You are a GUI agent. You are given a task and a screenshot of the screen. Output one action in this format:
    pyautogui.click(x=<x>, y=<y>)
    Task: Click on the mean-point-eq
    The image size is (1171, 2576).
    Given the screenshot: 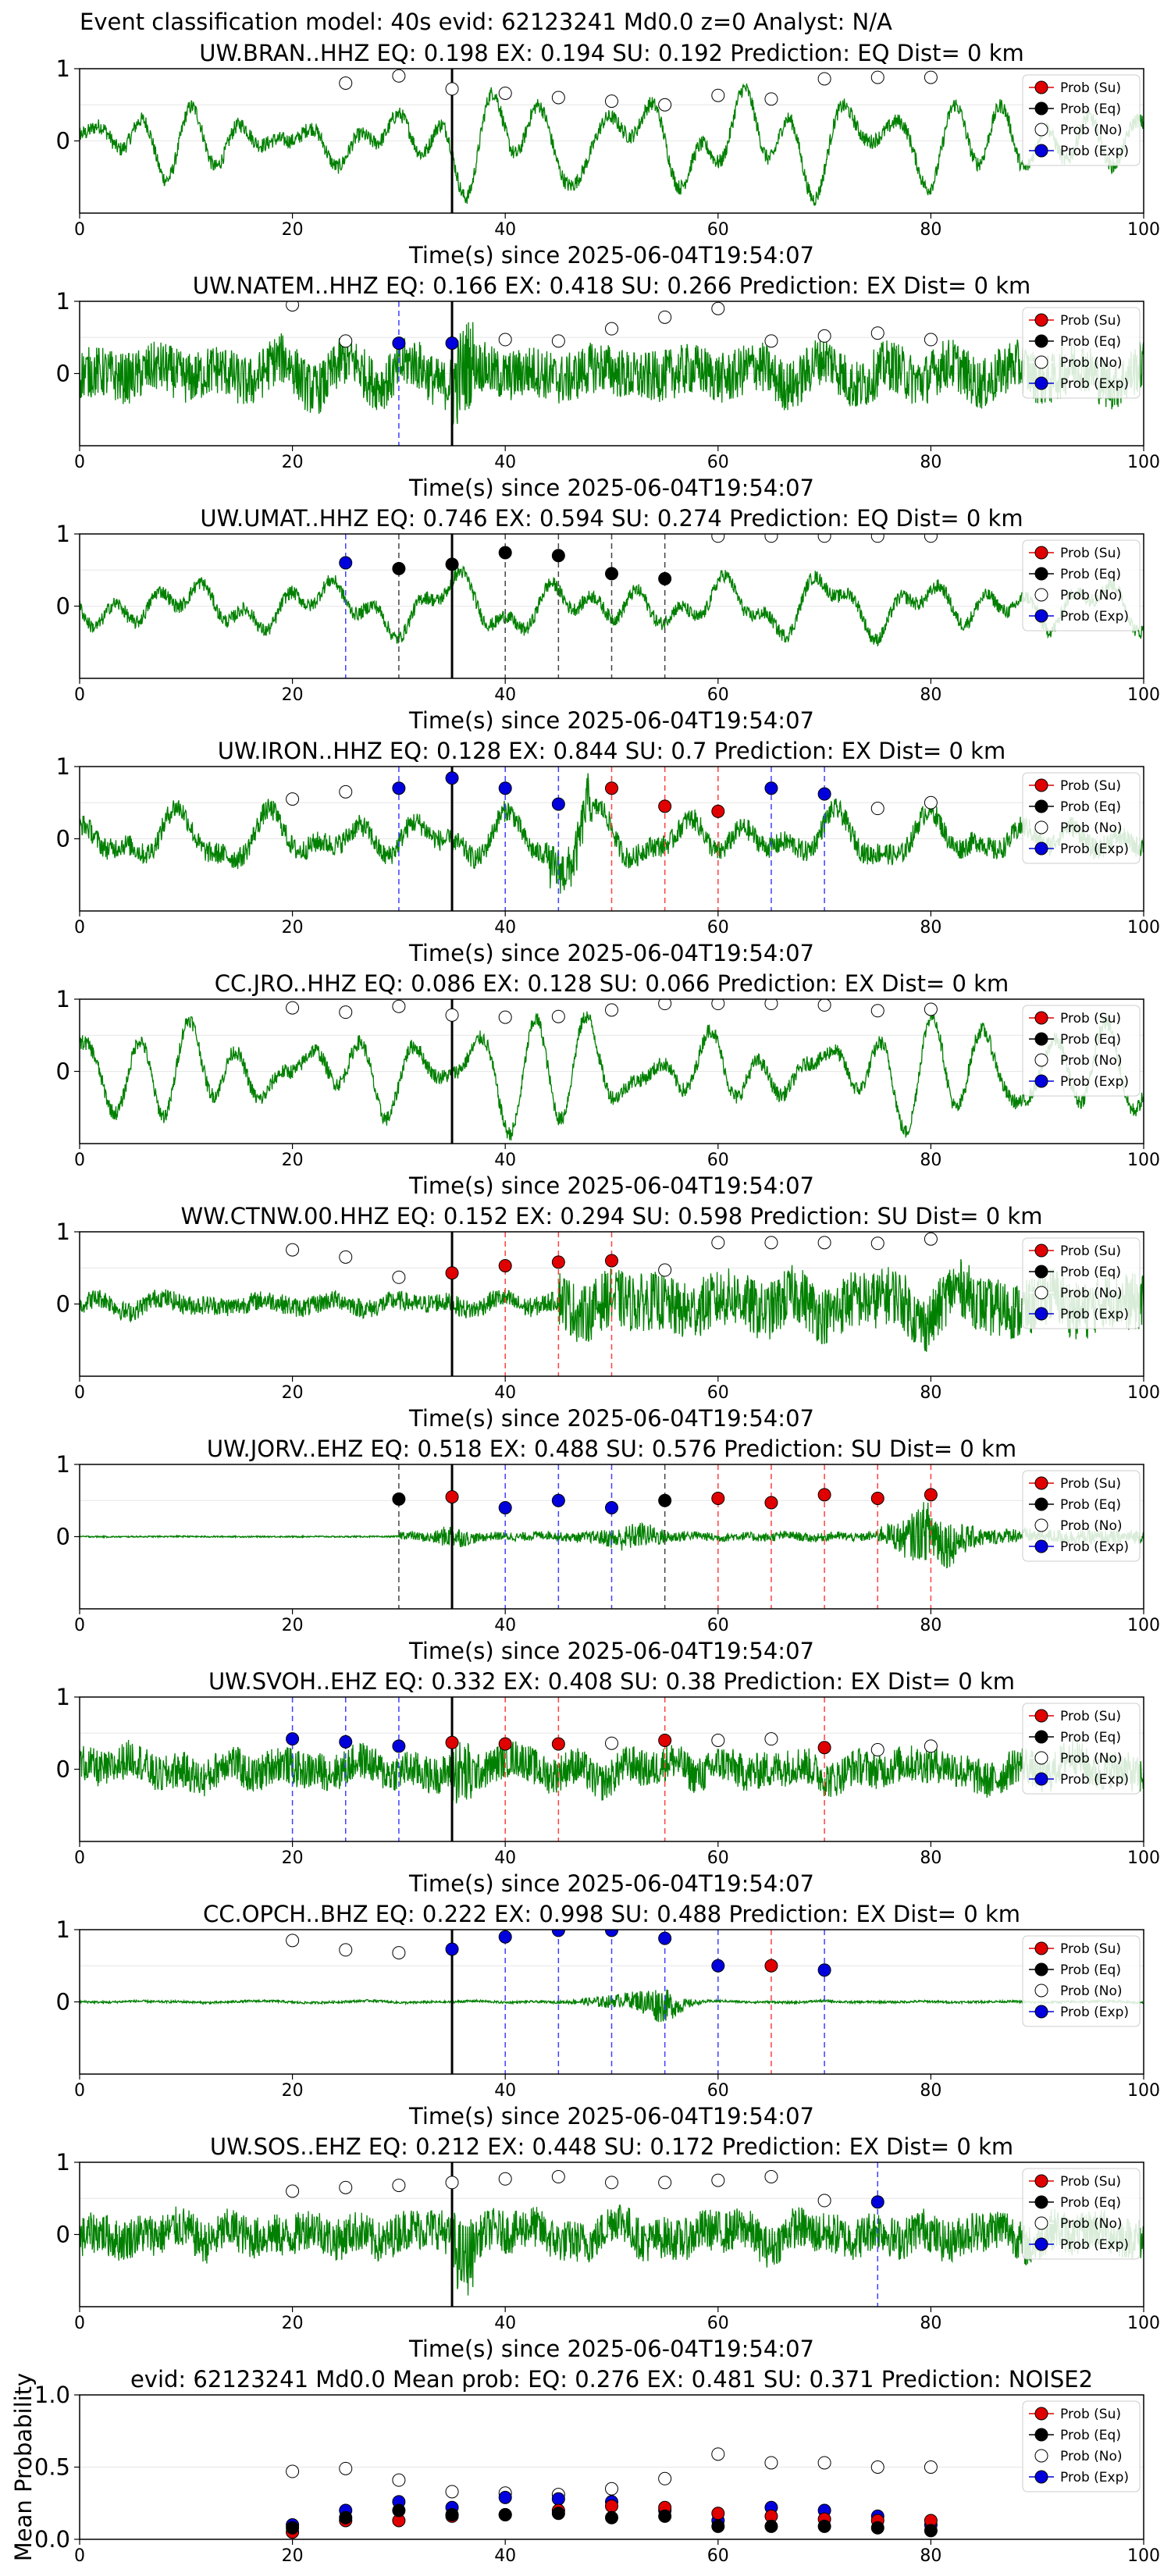 What is the action you would take?
    pyautogui.click(x=824, y=2526)
    